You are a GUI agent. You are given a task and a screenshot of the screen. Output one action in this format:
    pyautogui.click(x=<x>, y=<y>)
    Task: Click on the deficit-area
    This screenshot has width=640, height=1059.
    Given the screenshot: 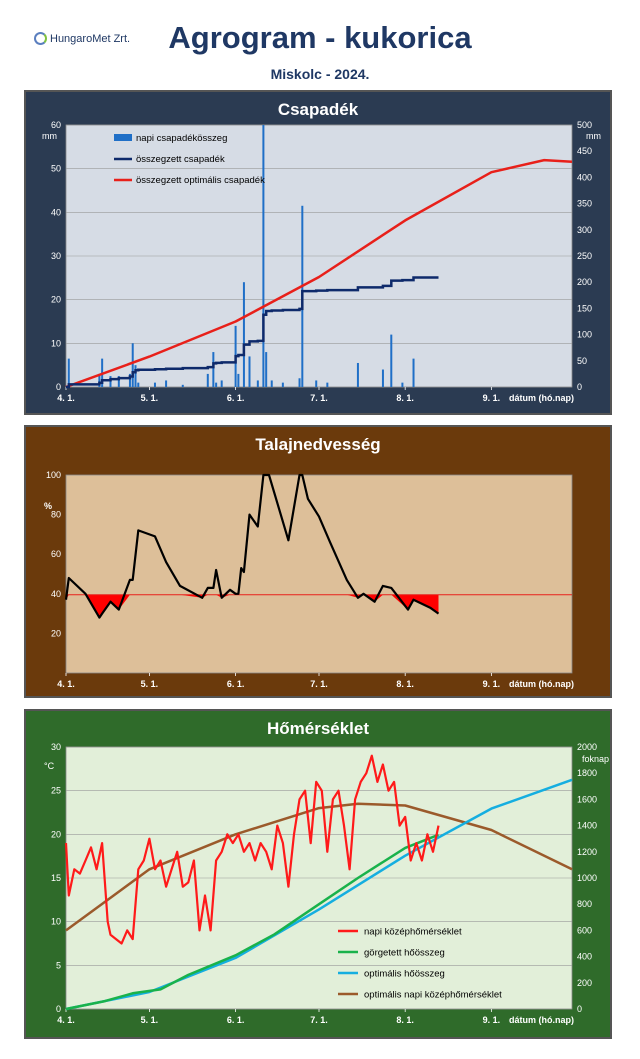 What is the action you would take?
    pyautogui.click(x=415, y=604)
    